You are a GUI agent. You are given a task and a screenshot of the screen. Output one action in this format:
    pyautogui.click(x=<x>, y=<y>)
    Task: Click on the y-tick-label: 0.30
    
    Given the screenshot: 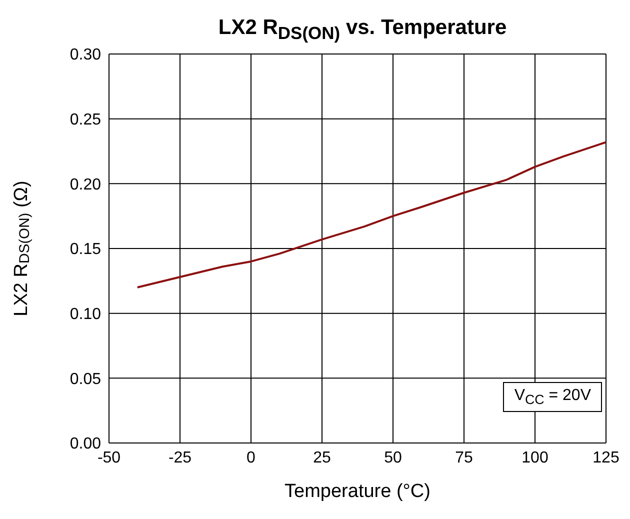 What is the action you would take?
    pyautogui.click(x=86, y=55)
    